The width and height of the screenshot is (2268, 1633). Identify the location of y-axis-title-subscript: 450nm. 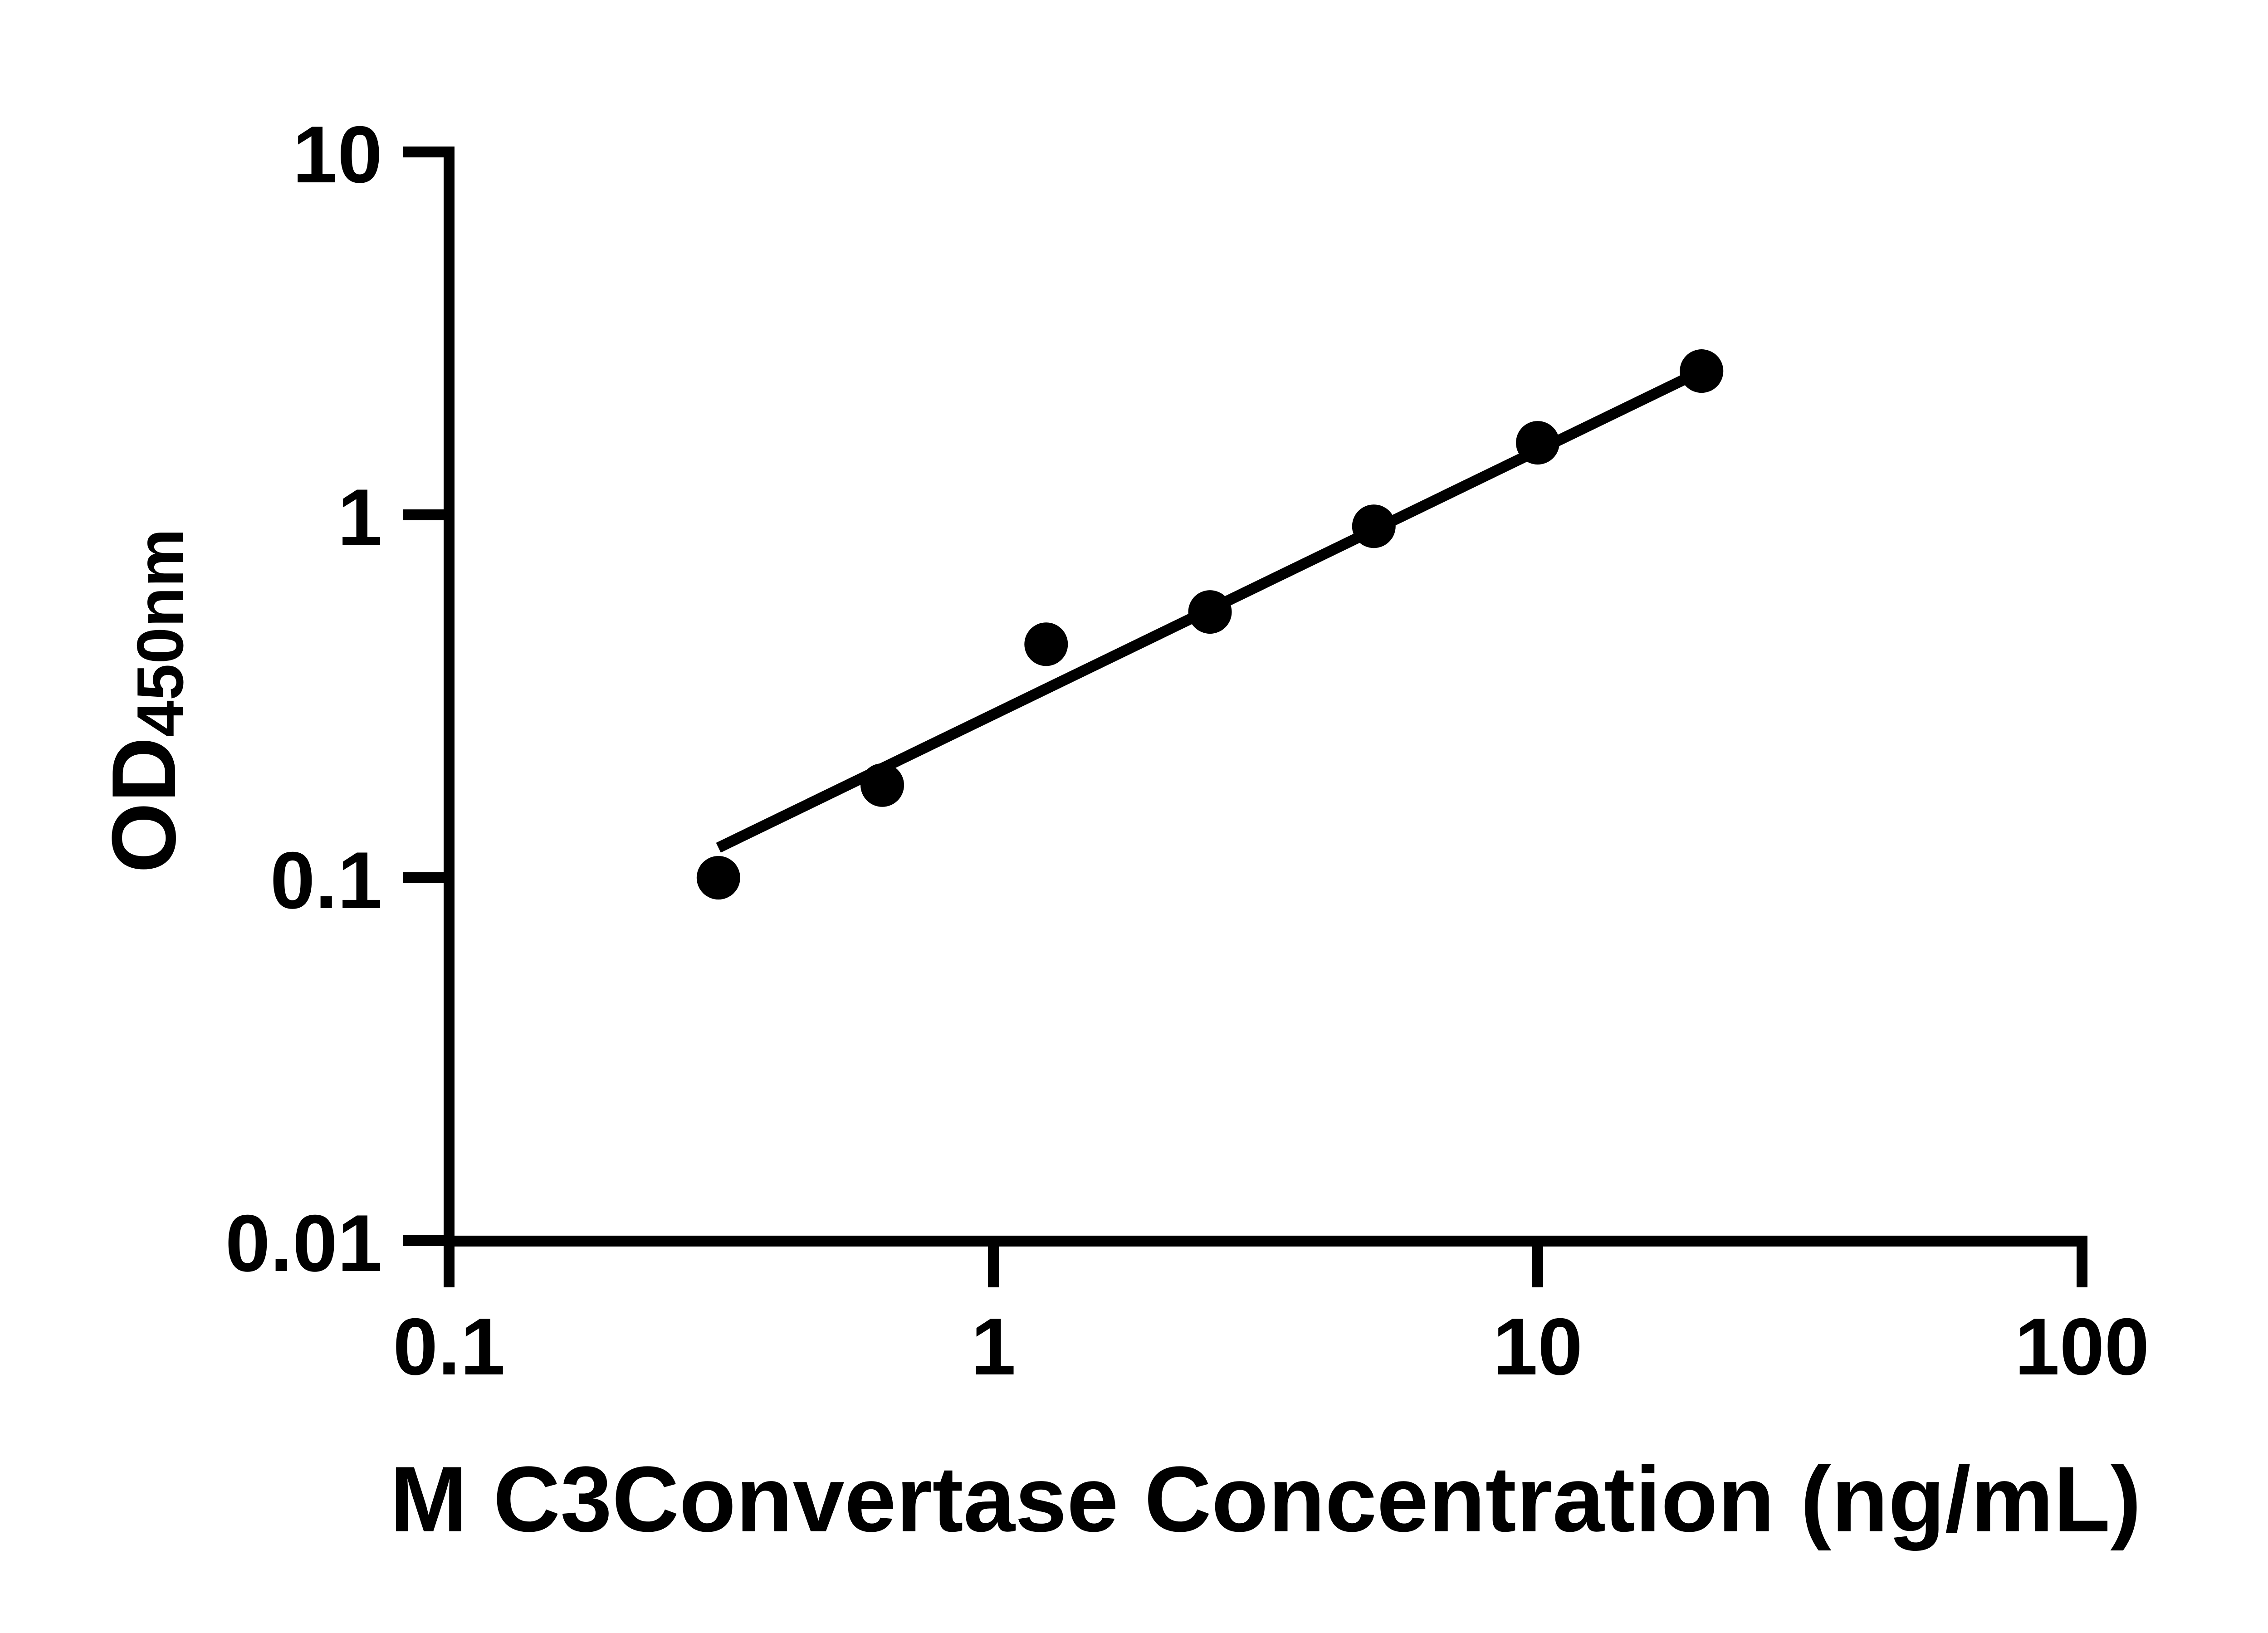
(160, 632).